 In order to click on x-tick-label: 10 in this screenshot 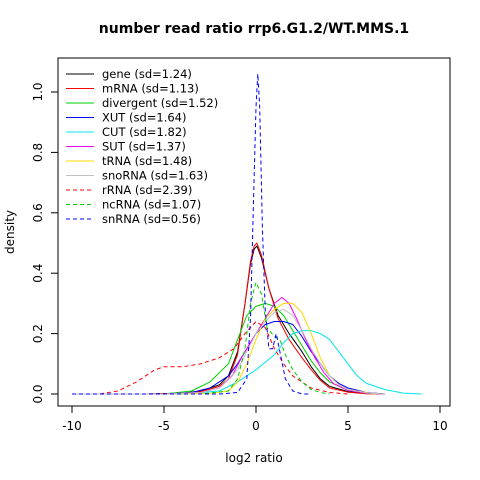, I will do `click(439, 426)`.